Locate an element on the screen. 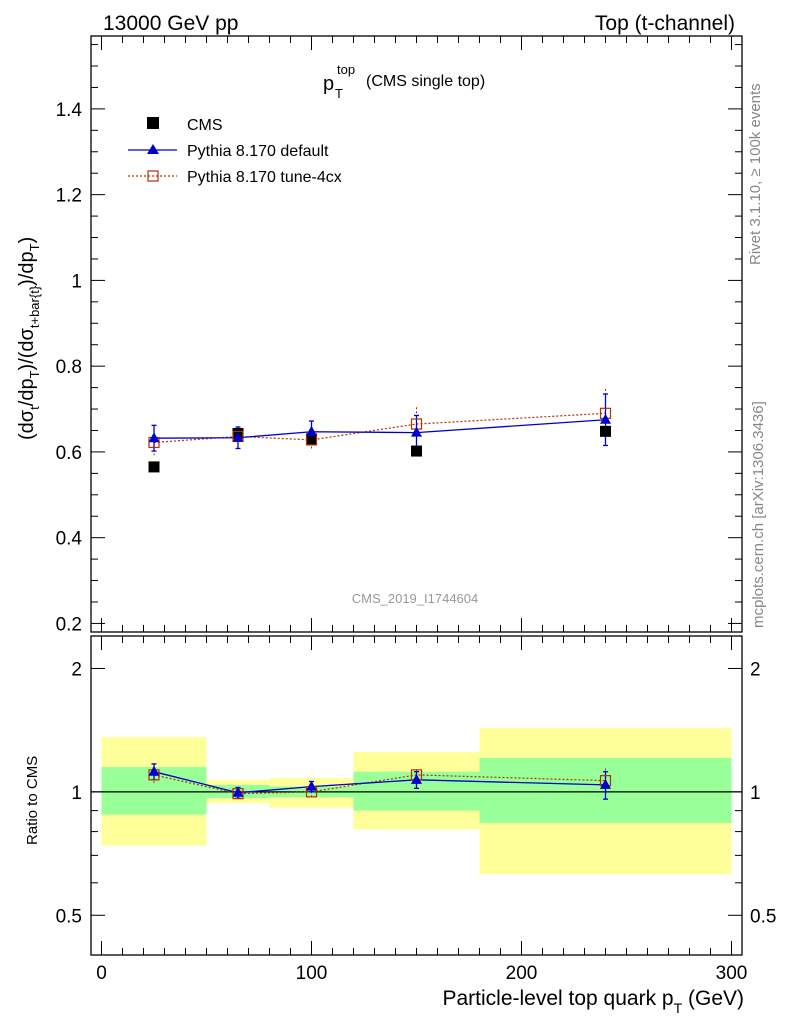 This screenshot has width=786, height=1024. x-tick-label: 100 is located at coordinates (312, 973).